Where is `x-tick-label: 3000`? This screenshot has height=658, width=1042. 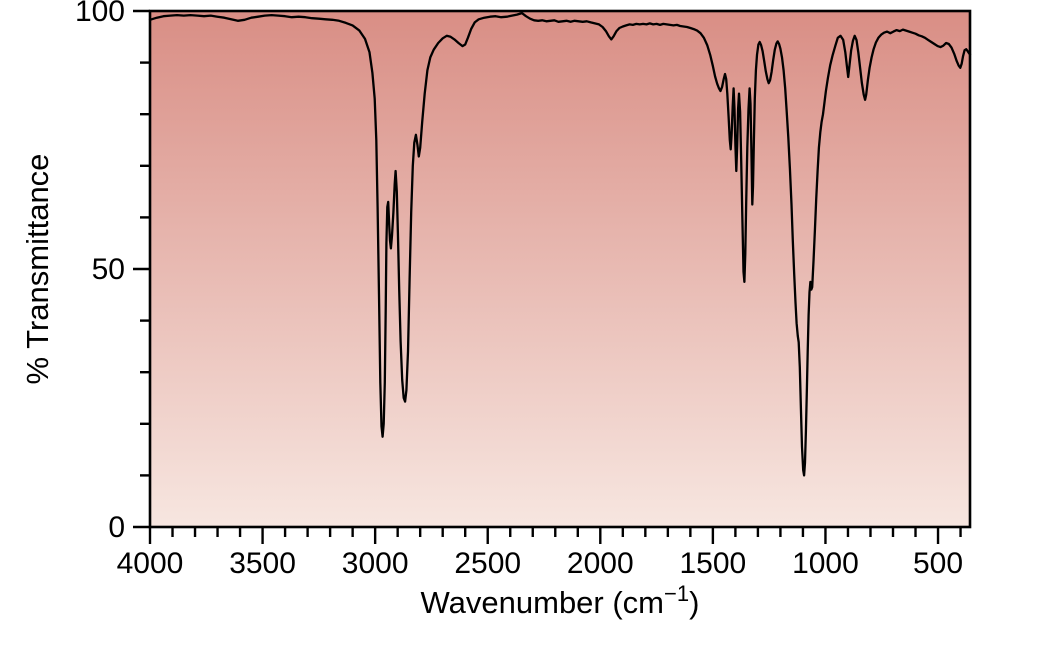 x-tick-label: 3000 is located at coordinates (375, 563).